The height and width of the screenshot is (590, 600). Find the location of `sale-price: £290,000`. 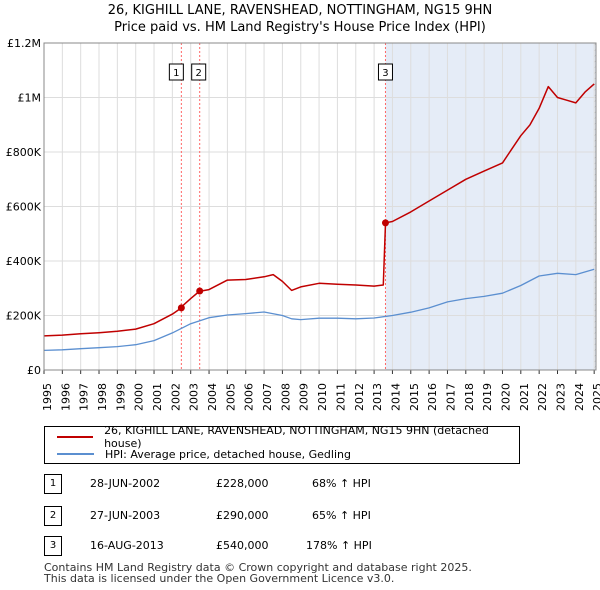

sale-price: £290,000 is located at coordinates (242, 515).